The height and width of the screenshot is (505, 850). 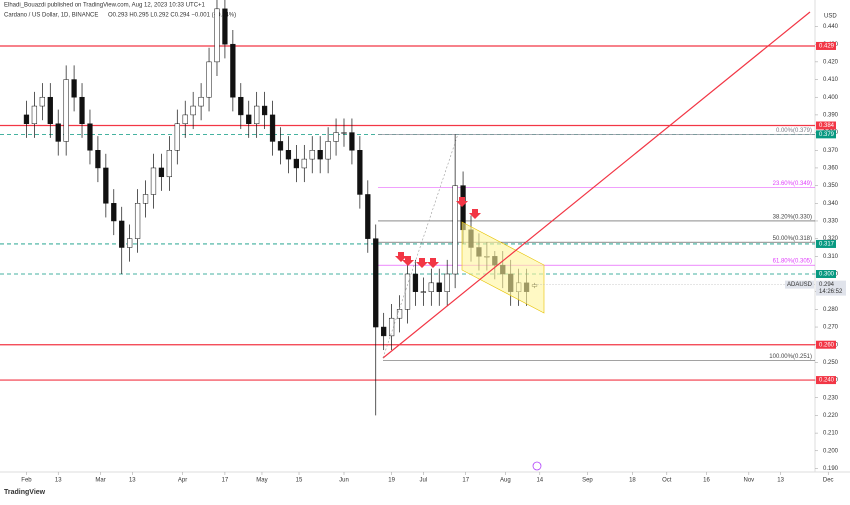 I want to click on level-label: 0.384, so click(x=827, y=126).